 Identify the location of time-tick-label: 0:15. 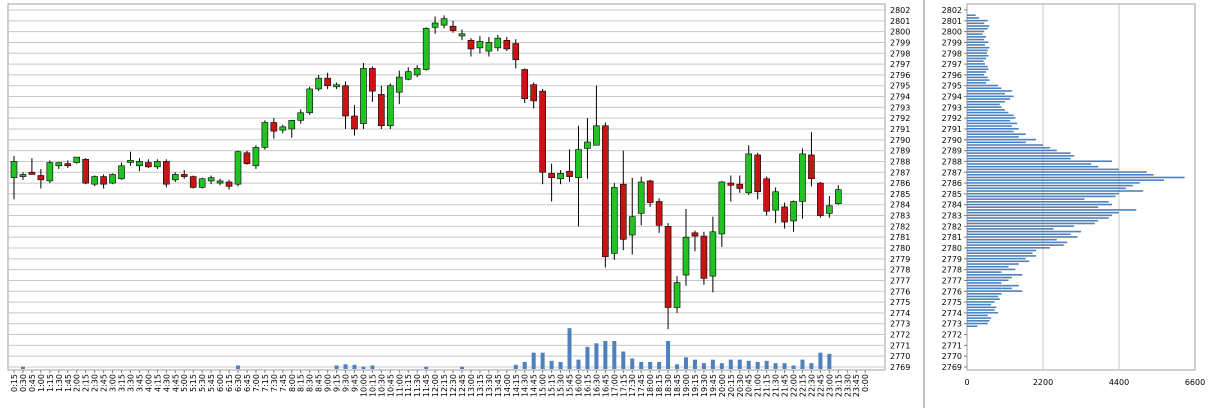
(14, 383).